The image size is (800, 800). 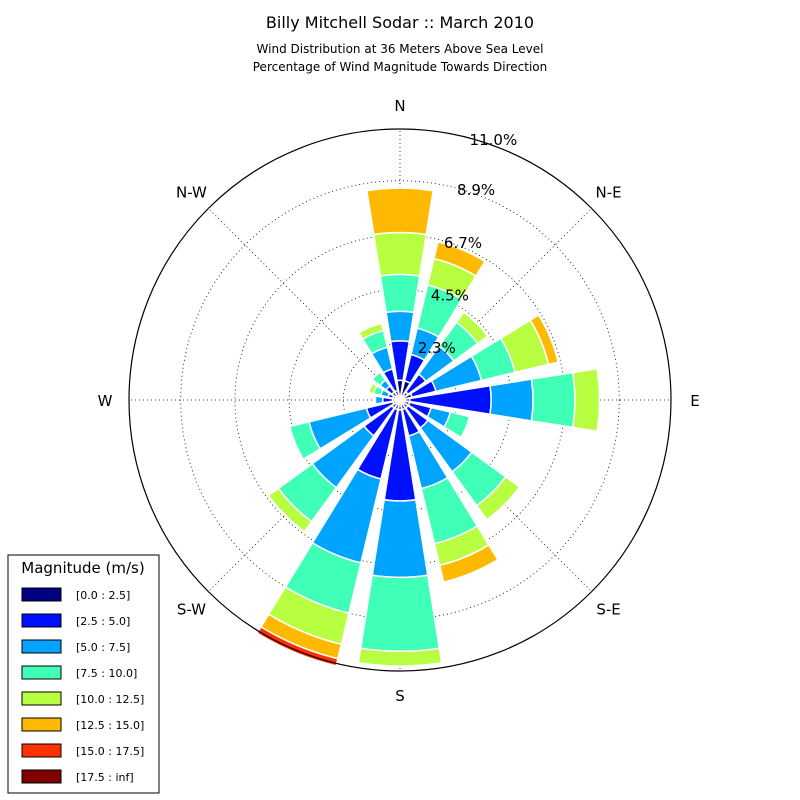 I want to click on sector-67.5, so click(x=479, y=357).